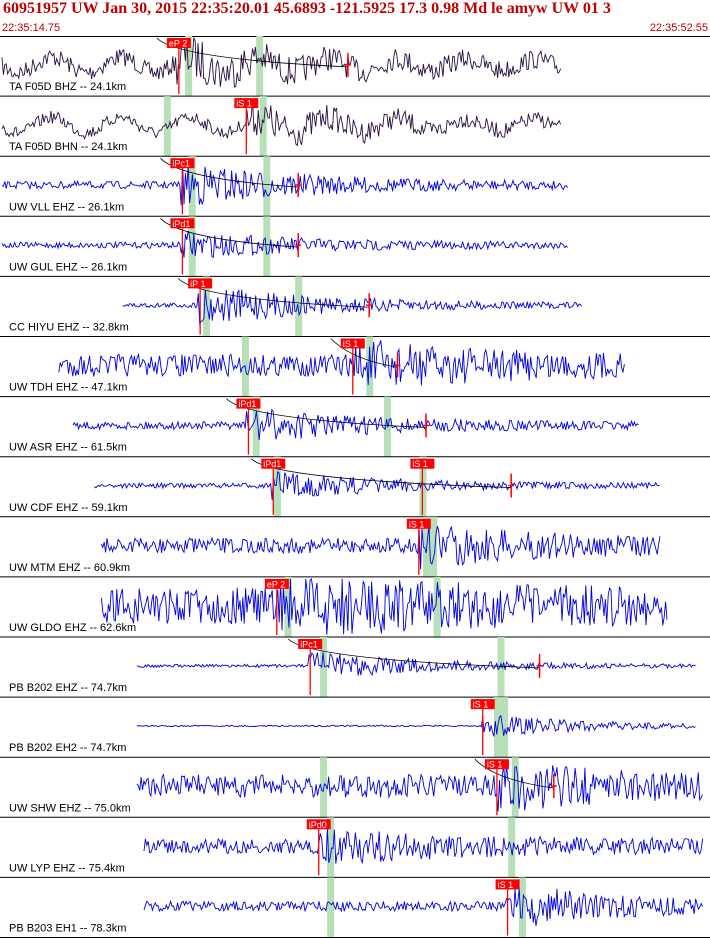  I want to click on end-time: 22:35:52.55, so click(678, 28).